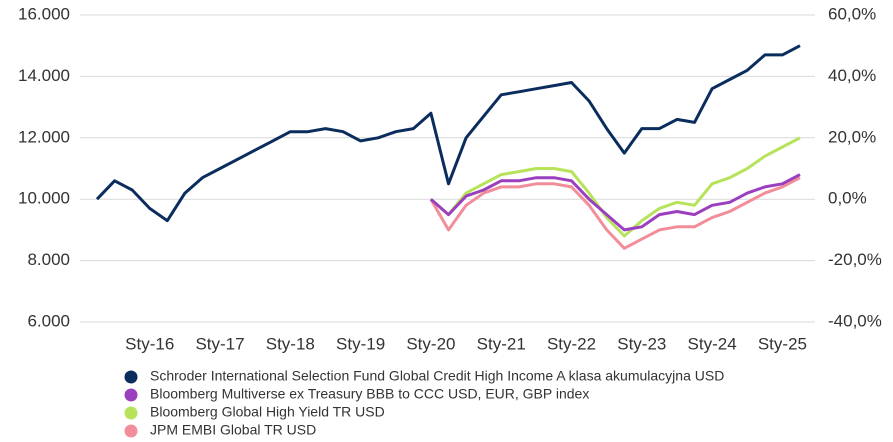 The image size is (893, 442). Describe the element at coordinates (430, 343) in the screenshot. I see `x-tick-label: Sty-20` at that location.